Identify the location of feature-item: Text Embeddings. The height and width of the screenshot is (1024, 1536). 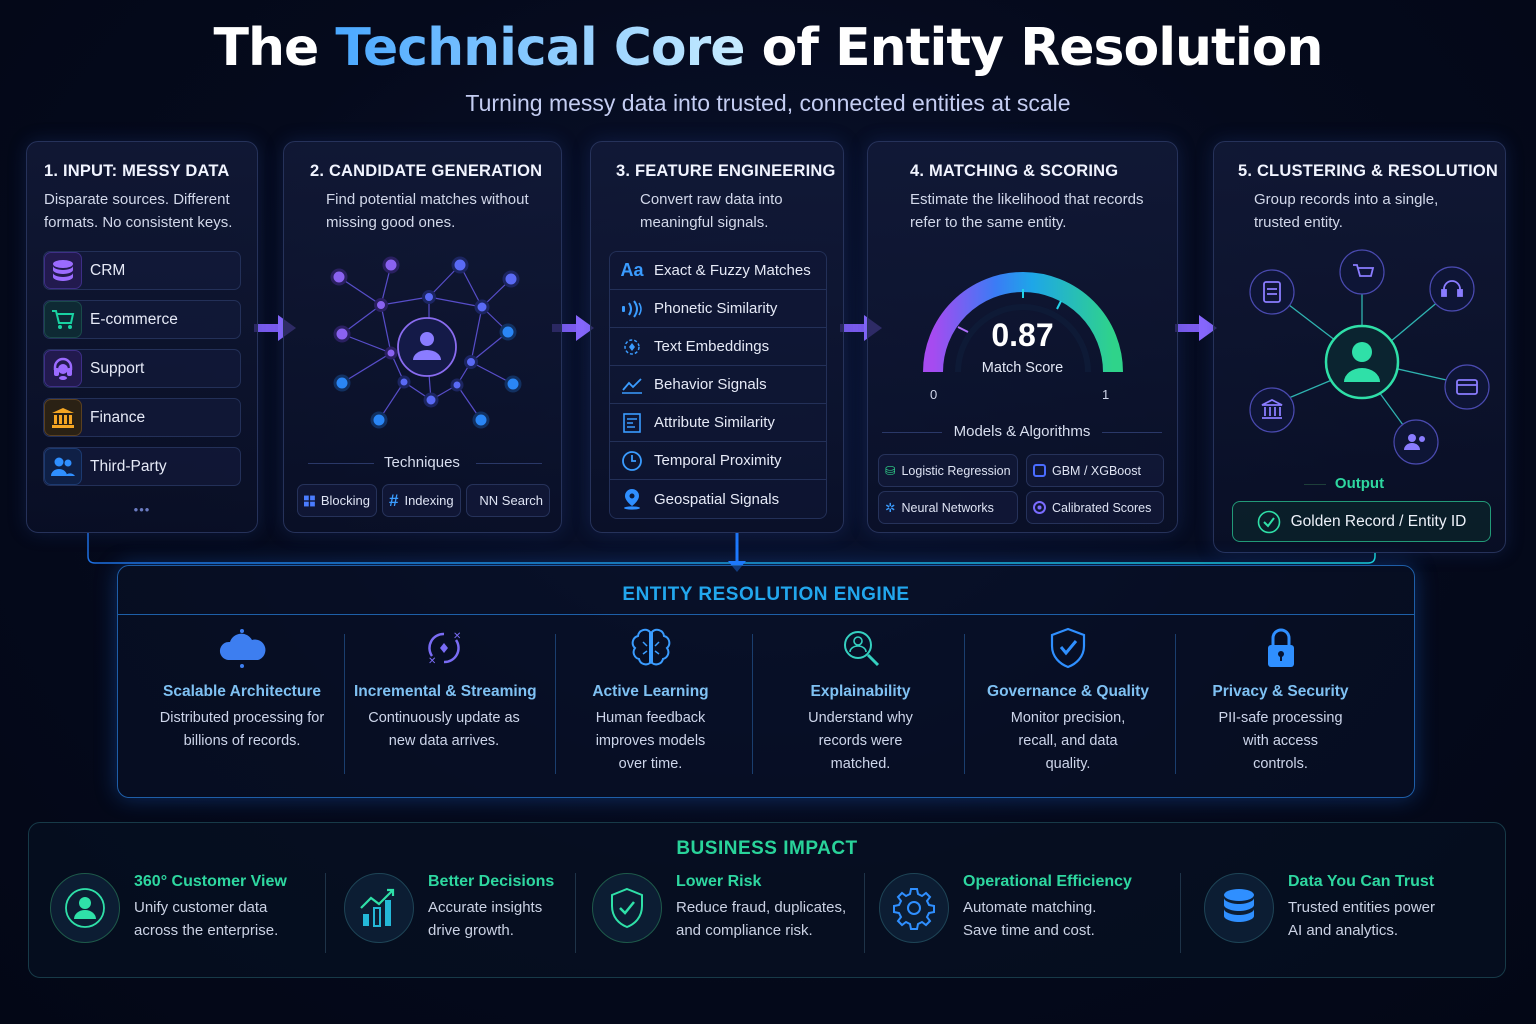
(718, 347).